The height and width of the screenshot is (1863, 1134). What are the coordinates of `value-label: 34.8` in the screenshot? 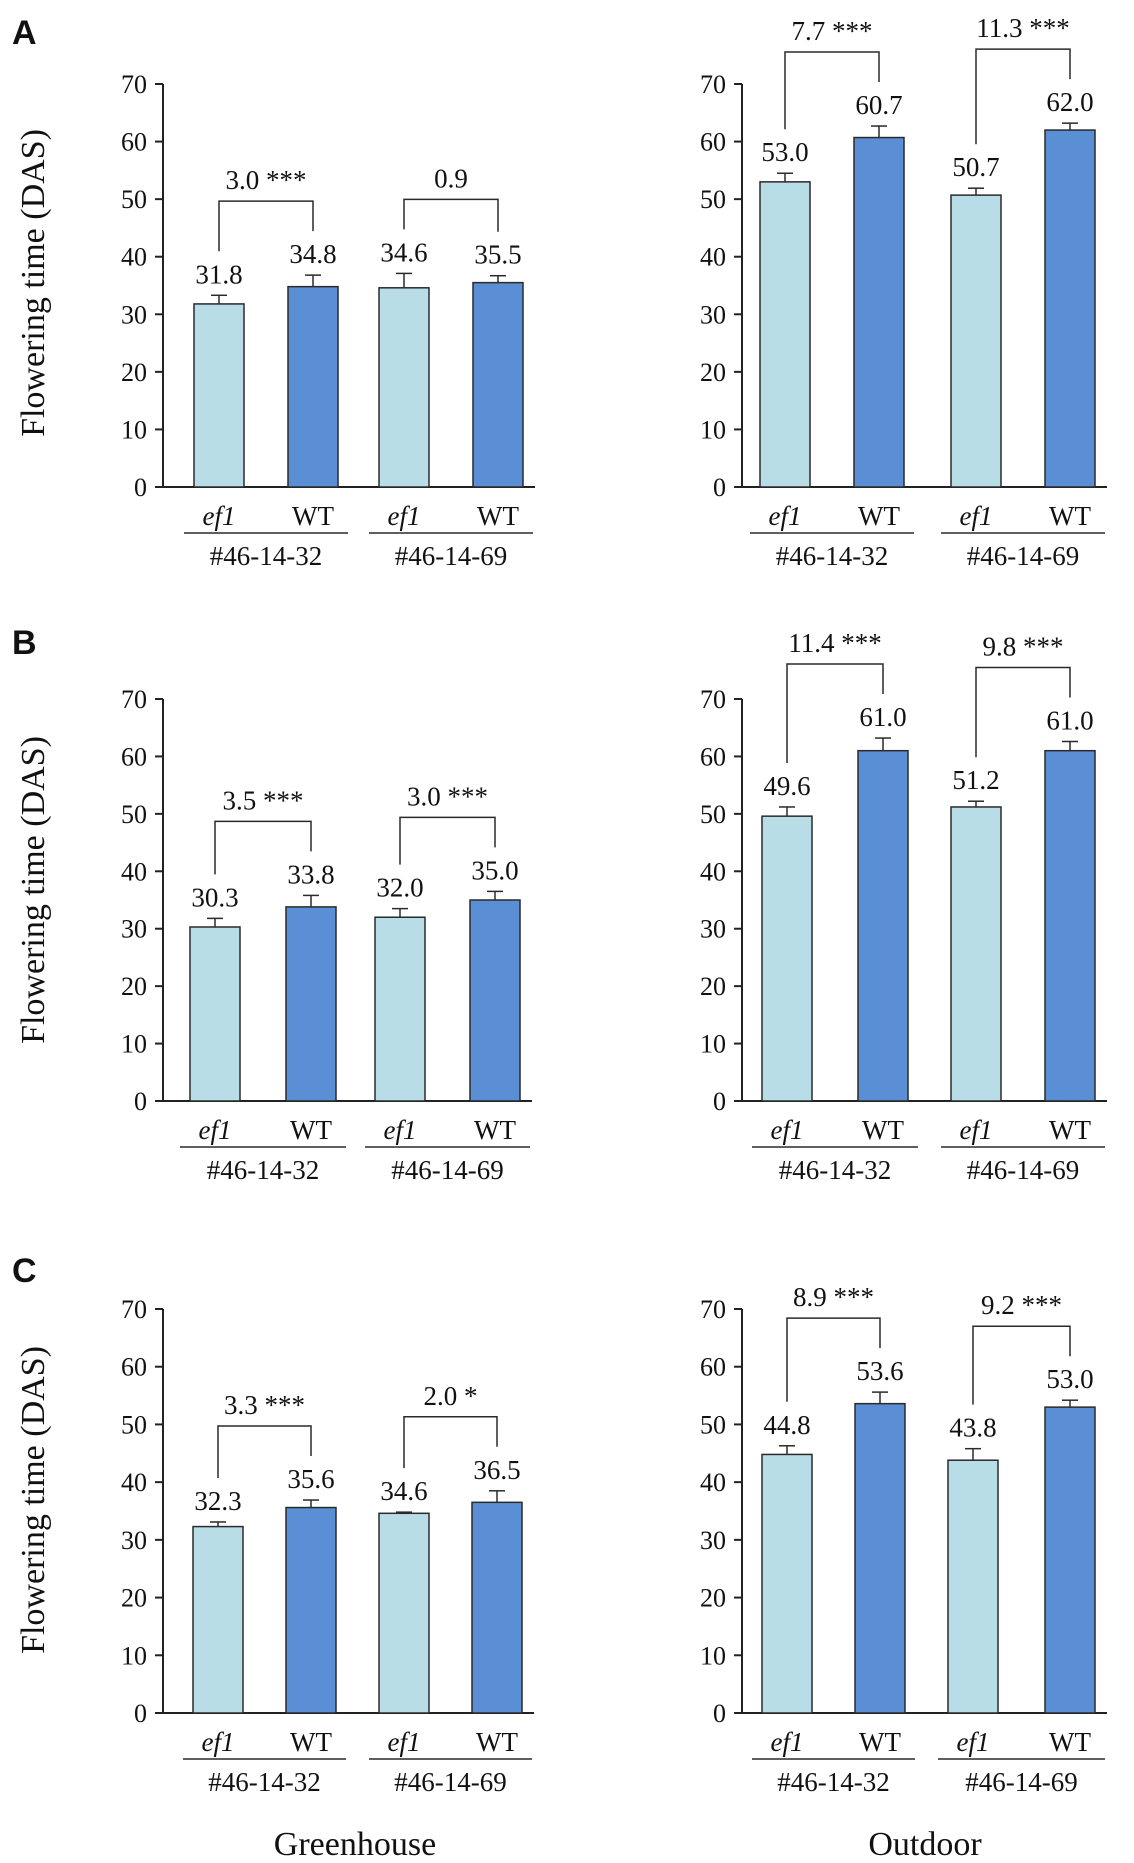 It's located at (312, 254).